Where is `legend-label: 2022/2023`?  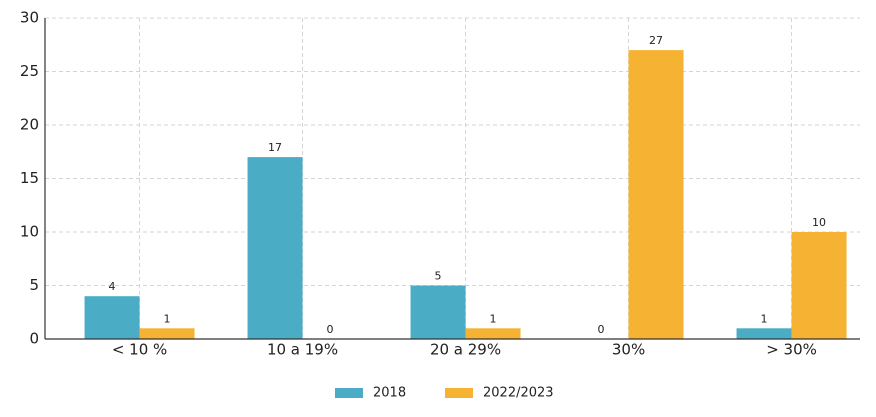
legend-label: 2022/2023 is located at coordinates (518, 393).